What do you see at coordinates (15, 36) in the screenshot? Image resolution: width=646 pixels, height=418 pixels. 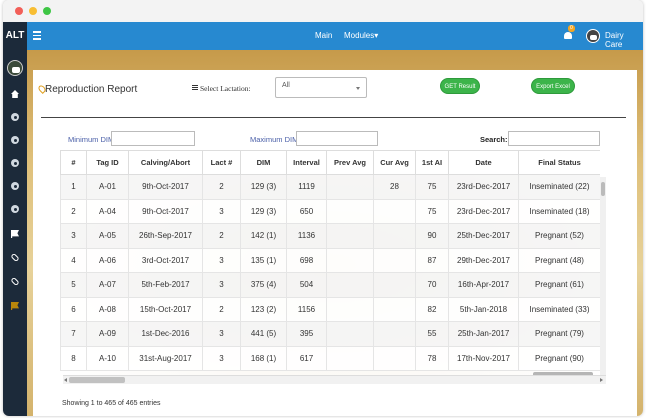 I see `brand-logo: ALT` at bounding box center [15, 36].